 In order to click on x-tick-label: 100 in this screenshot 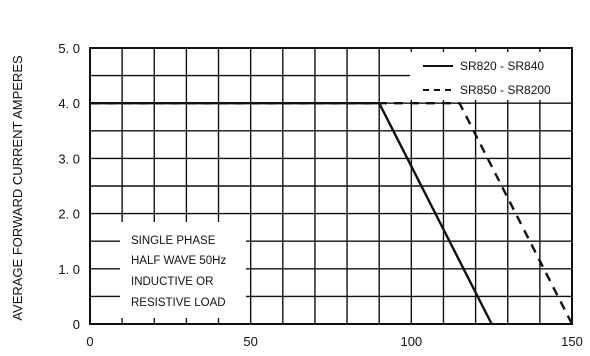, I will do `click(411, 341)`.